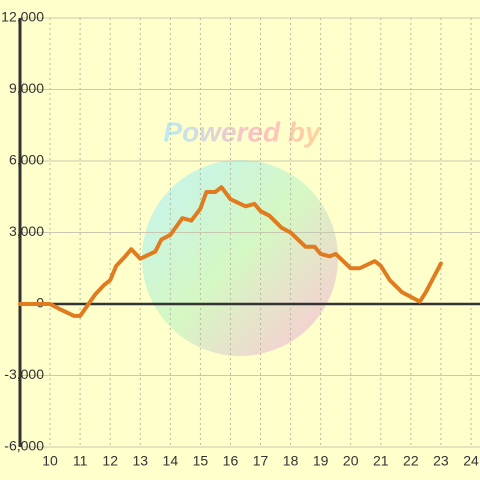 This screenshot has height=480, width=480. What do you see at coordinates (171, 461) in the screenshot?
I see `x-tick-label: 14` at bounding box center [171, 461].